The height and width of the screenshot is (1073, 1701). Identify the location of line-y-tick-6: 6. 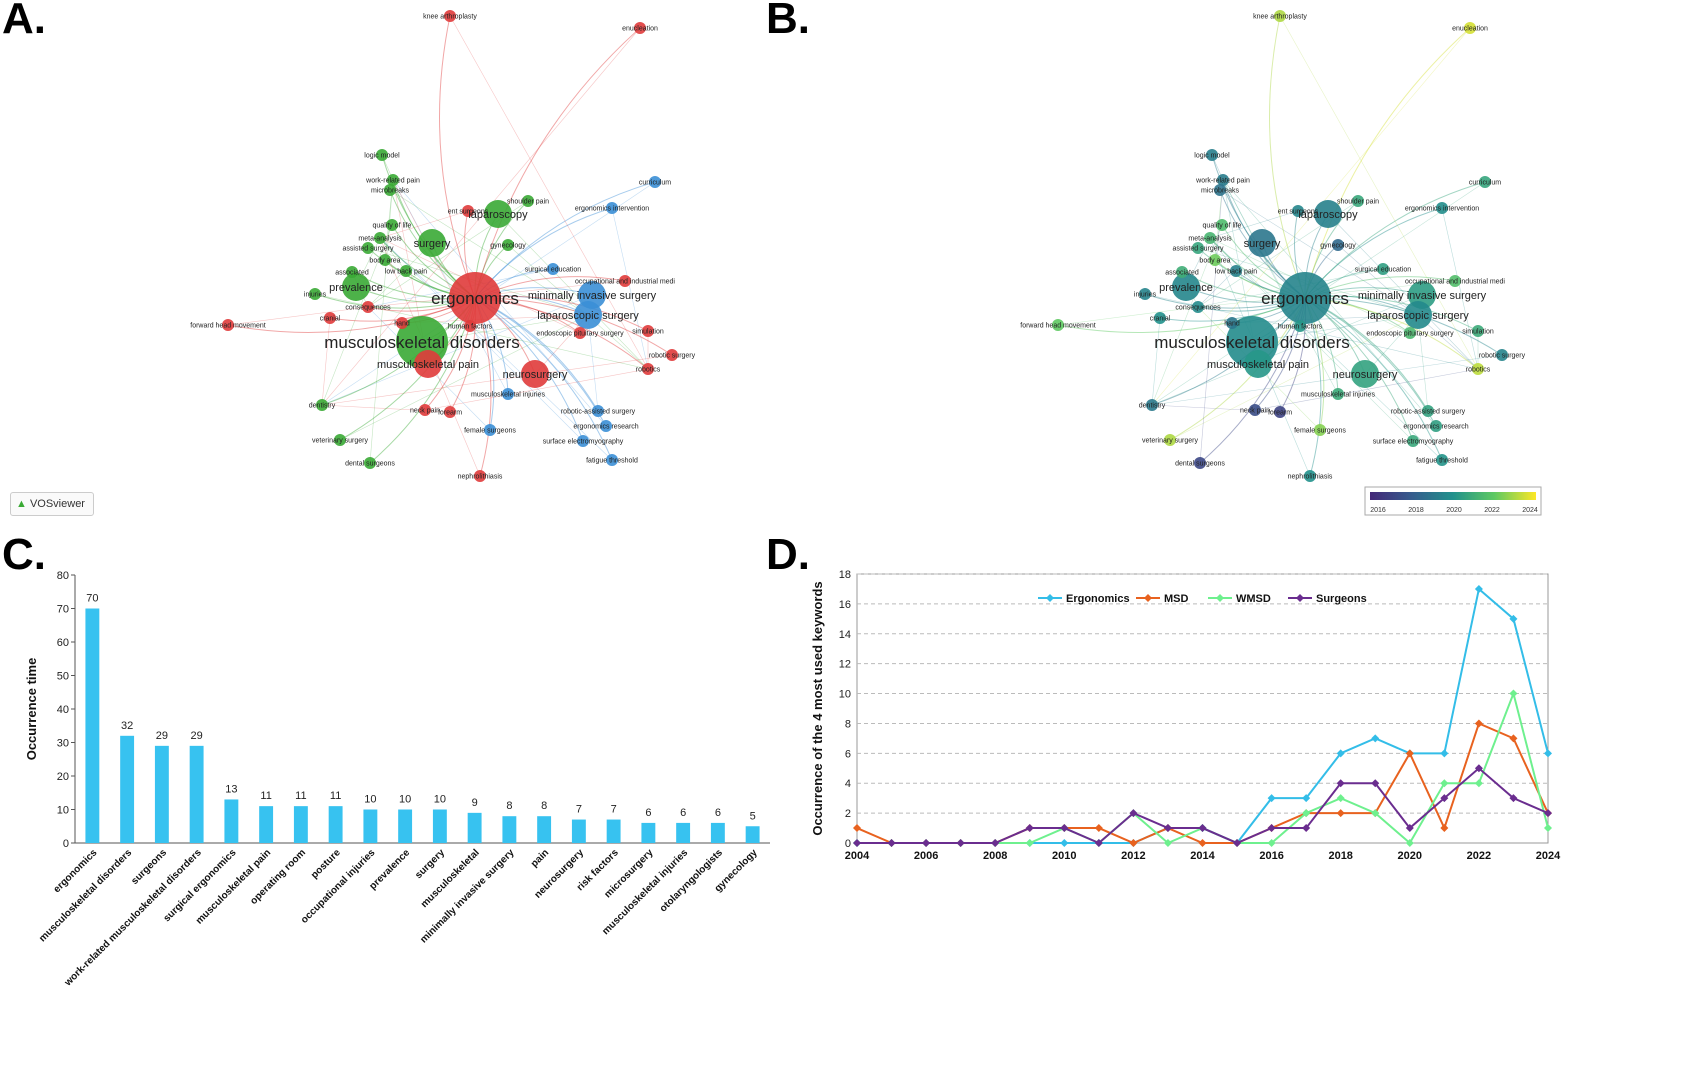
(848, 754).